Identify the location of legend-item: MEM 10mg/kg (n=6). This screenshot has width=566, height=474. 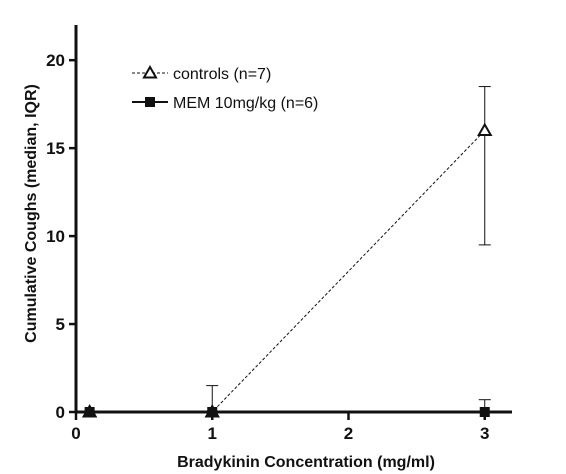
(225, 103).